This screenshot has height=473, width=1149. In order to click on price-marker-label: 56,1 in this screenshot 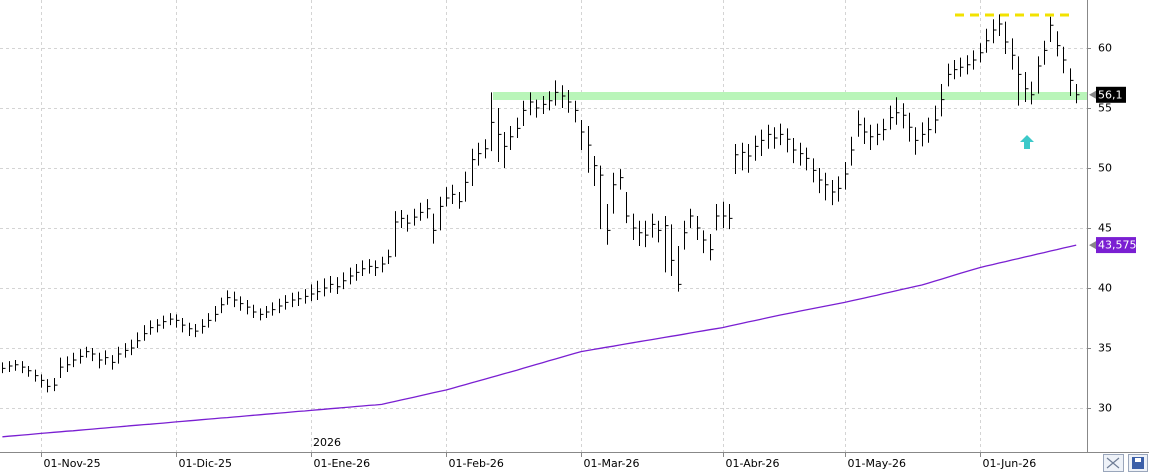, I will do `click(1110, 94)`.